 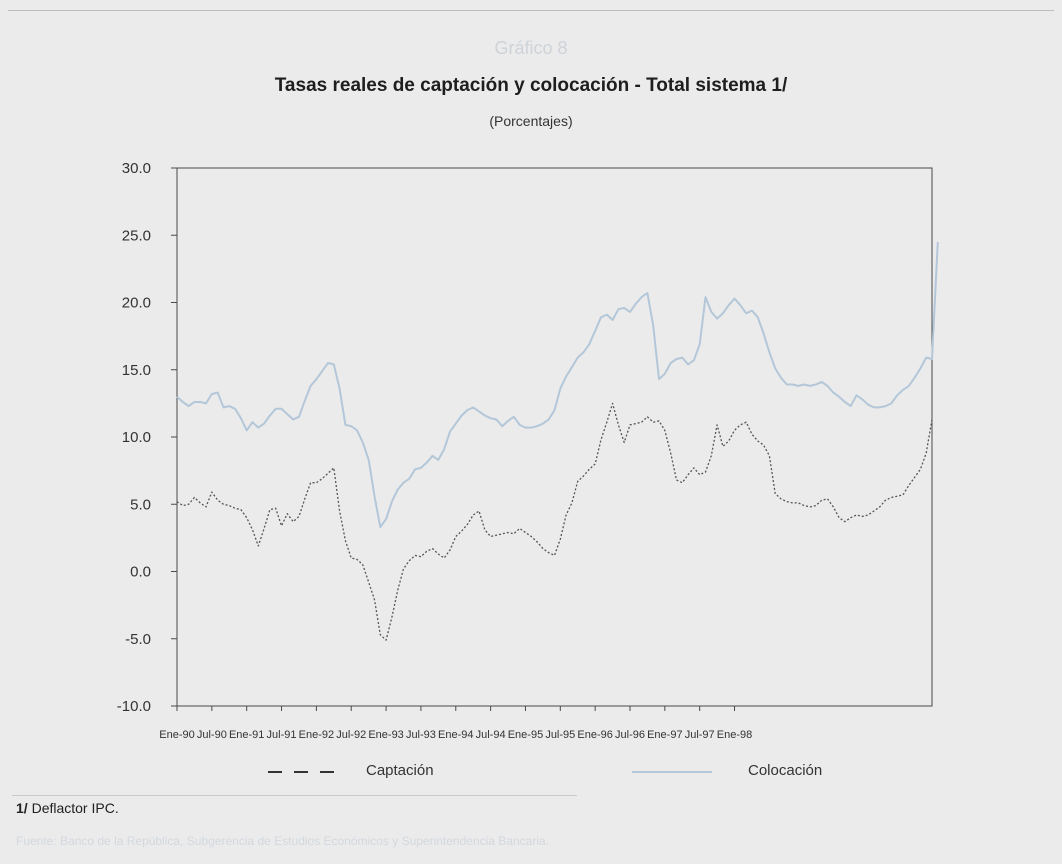 I want to click on x-tick-label: Ene-93, so click(x=385, y=735).